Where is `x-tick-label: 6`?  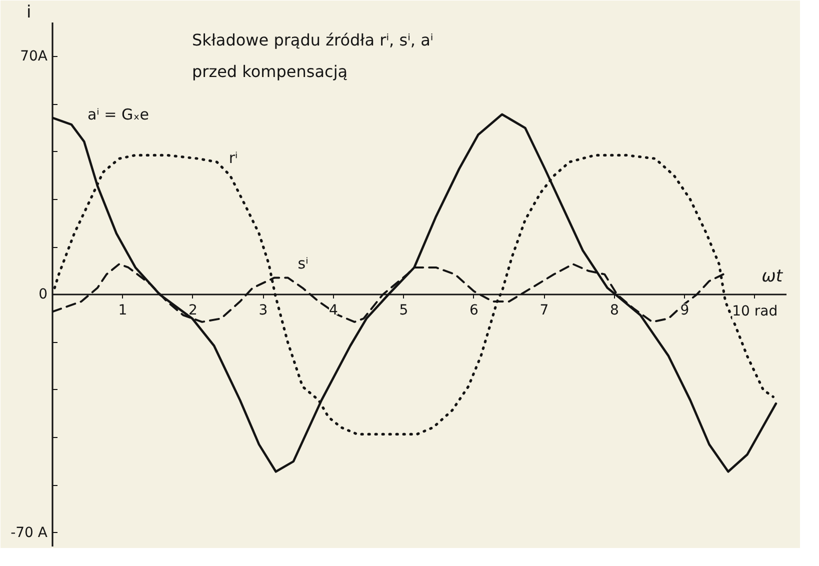
x-tick-label: 6 is located at coordinates (473, 310).